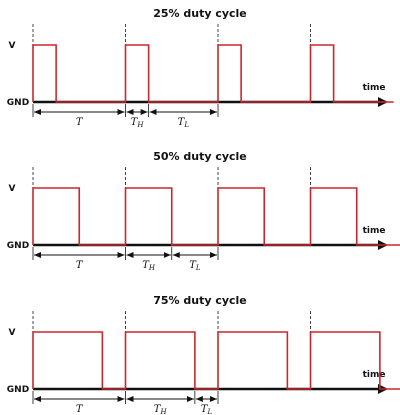 The image size is (400, 415). What do you see at coordinates (161, 409) in the screenshot?
I see `panel-3-high-time-label: TH` at bounding box center [161, 409].